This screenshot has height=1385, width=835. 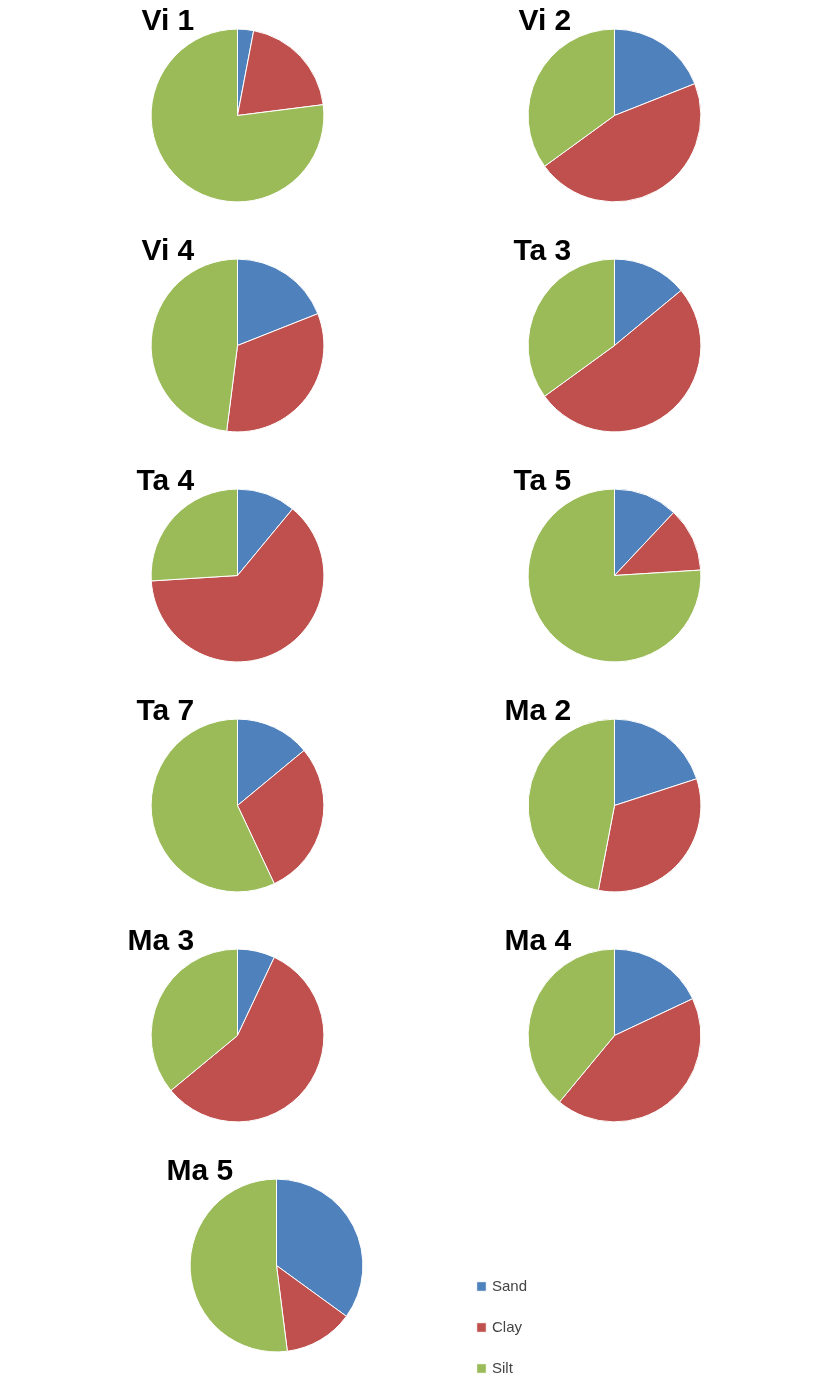 I want to click on legend-label: Clay, so click(x=507, y=1326).